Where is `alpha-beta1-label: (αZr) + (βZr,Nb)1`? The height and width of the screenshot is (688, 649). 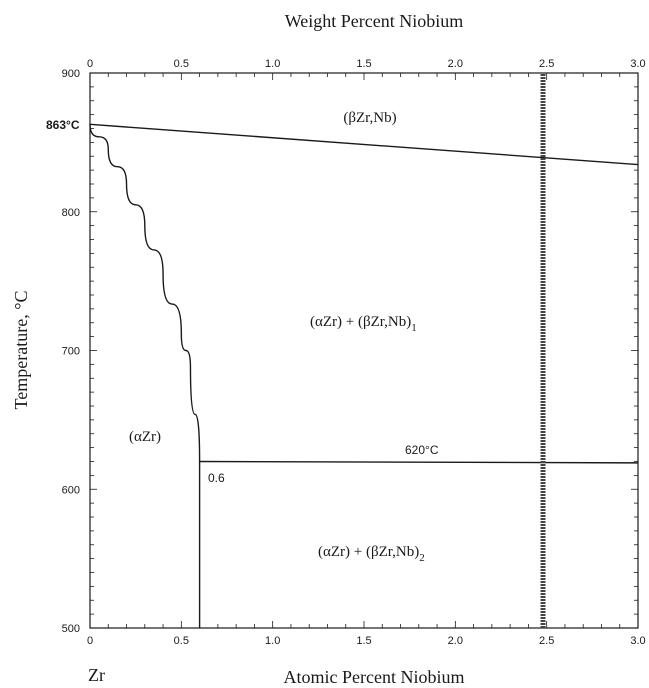
alpha-beta1-label: (αZr) + (βZr,Nb)1 is located at coordinates (363, 324).